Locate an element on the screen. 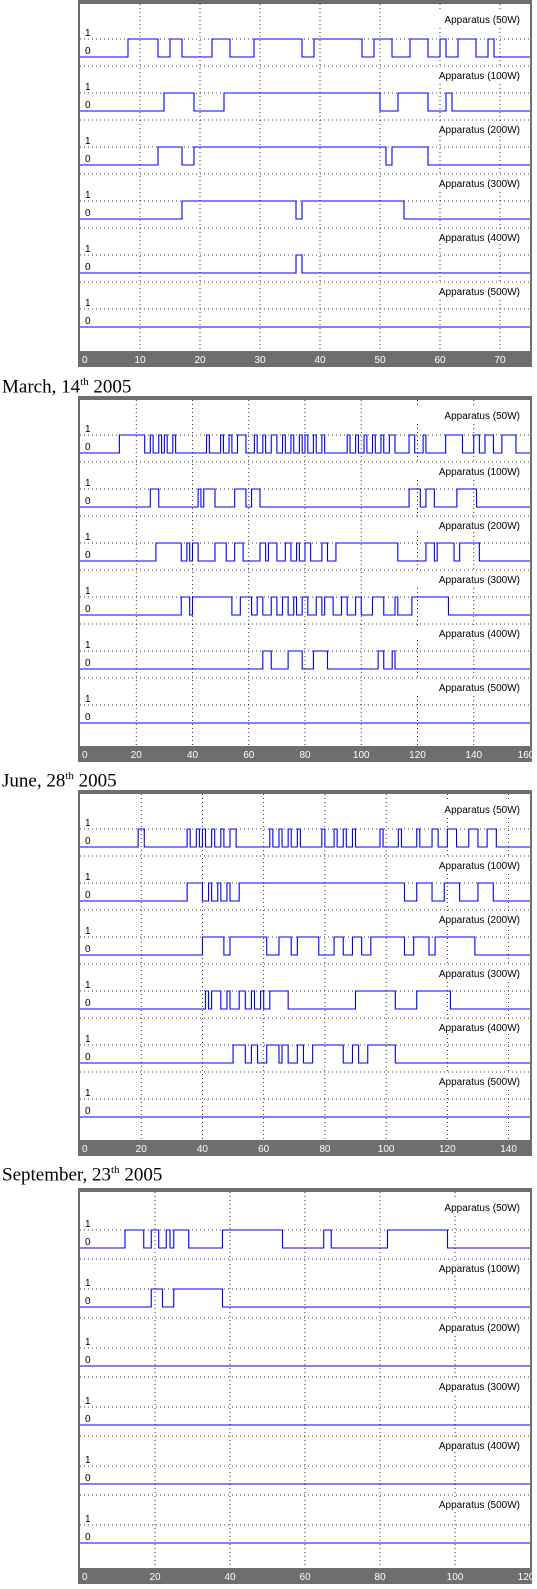 The width and height of the screenshot is (537, 1589). x-tick-label: 80 is located at coordinates (325, 1149).